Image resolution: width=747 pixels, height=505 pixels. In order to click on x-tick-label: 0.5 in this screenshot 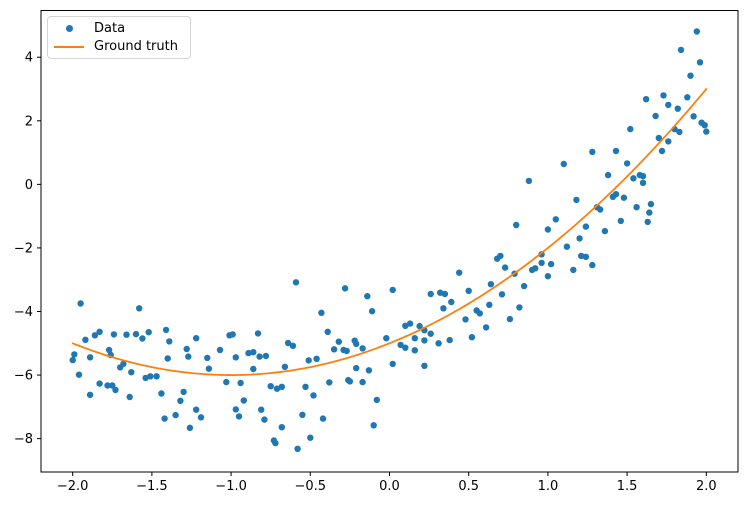, I will do `click(468, 486)`.